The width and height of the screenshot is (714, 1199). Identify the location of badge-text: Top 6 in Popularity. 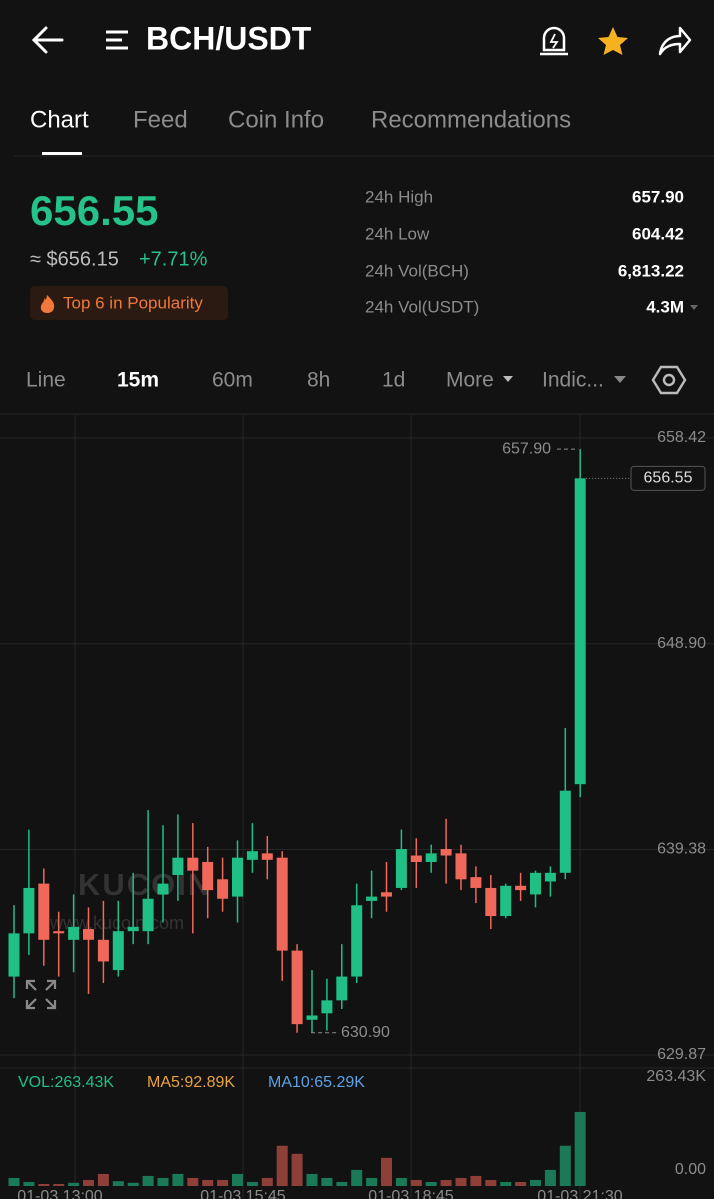
(133, 302).